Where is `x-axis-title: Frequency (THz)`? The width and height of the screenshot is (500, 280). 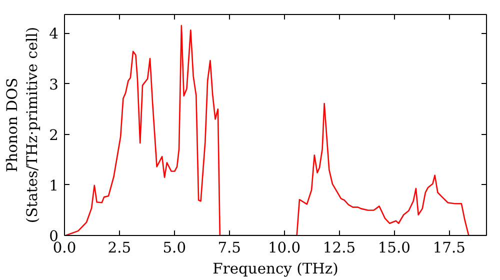 x-axis-title: Frequency (THz) is located at coordinates (275, 269).